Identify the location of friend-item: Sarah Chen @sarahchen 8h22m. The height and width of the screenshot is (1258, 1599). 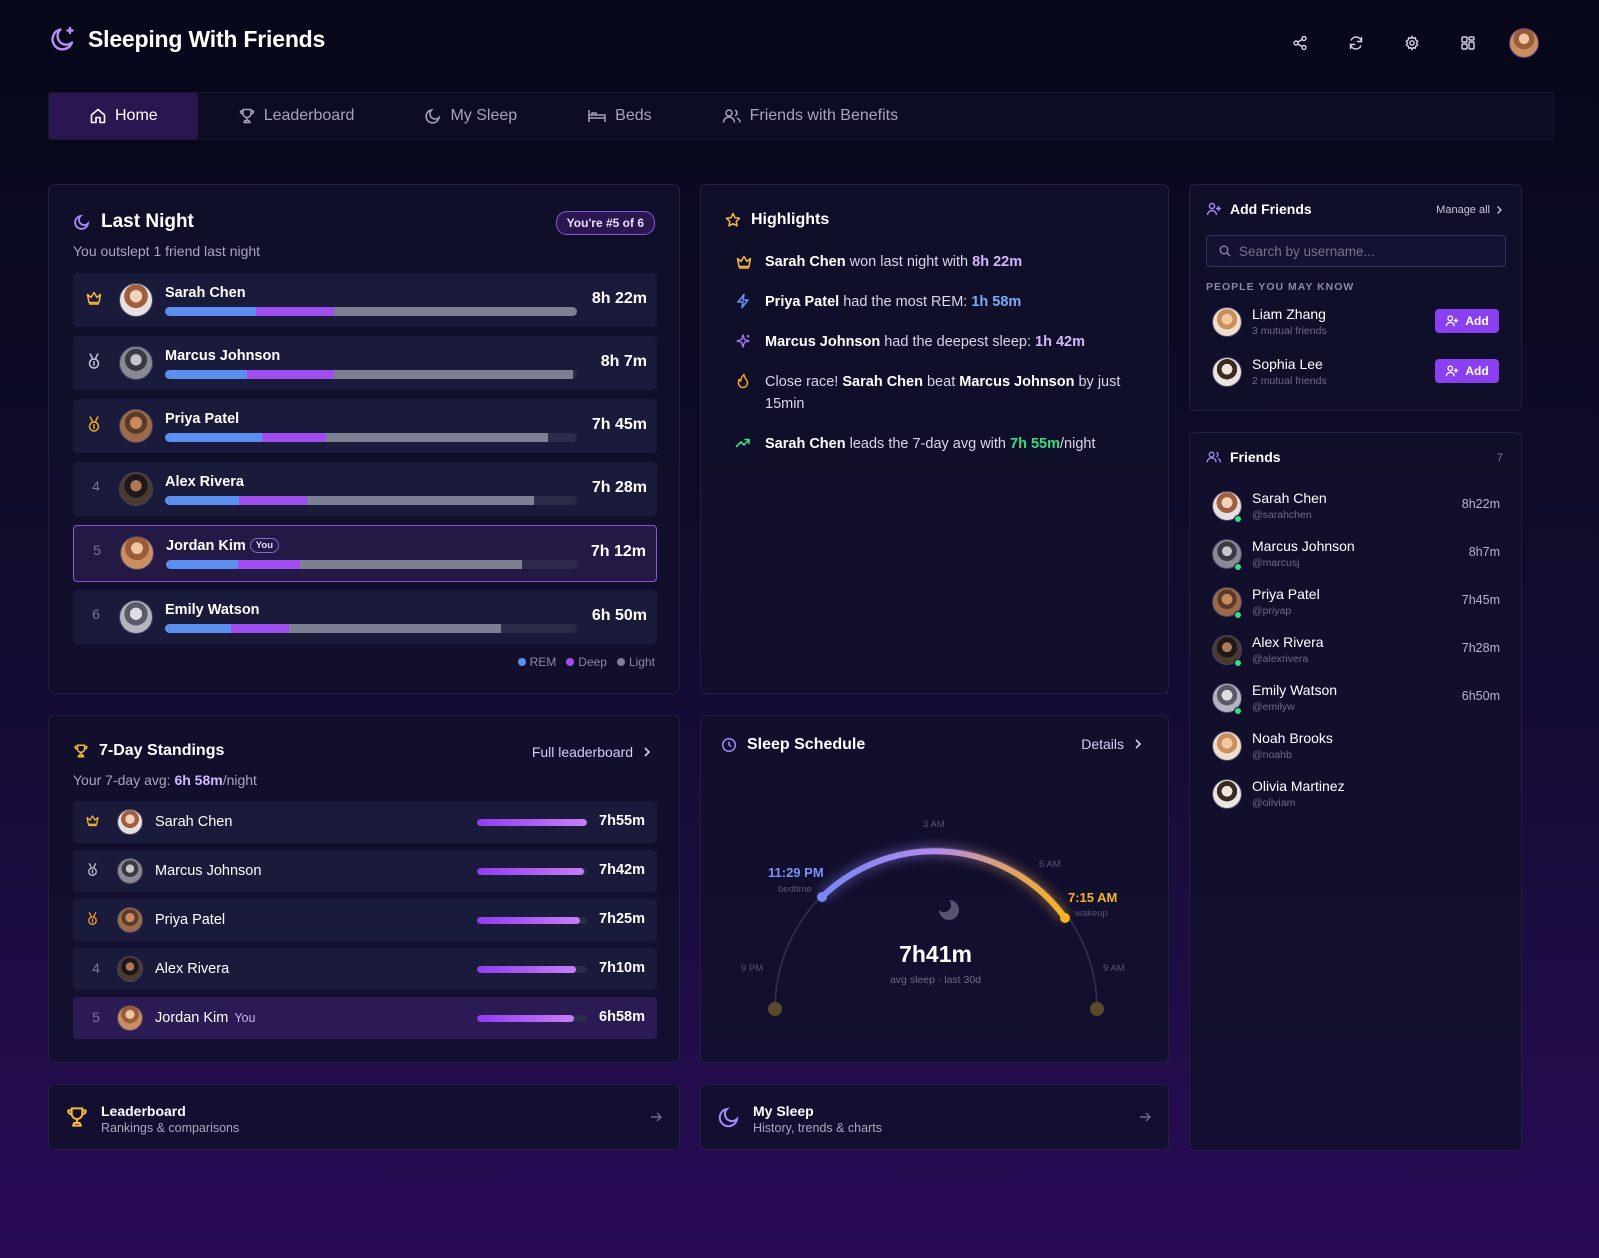
(1356, 507).